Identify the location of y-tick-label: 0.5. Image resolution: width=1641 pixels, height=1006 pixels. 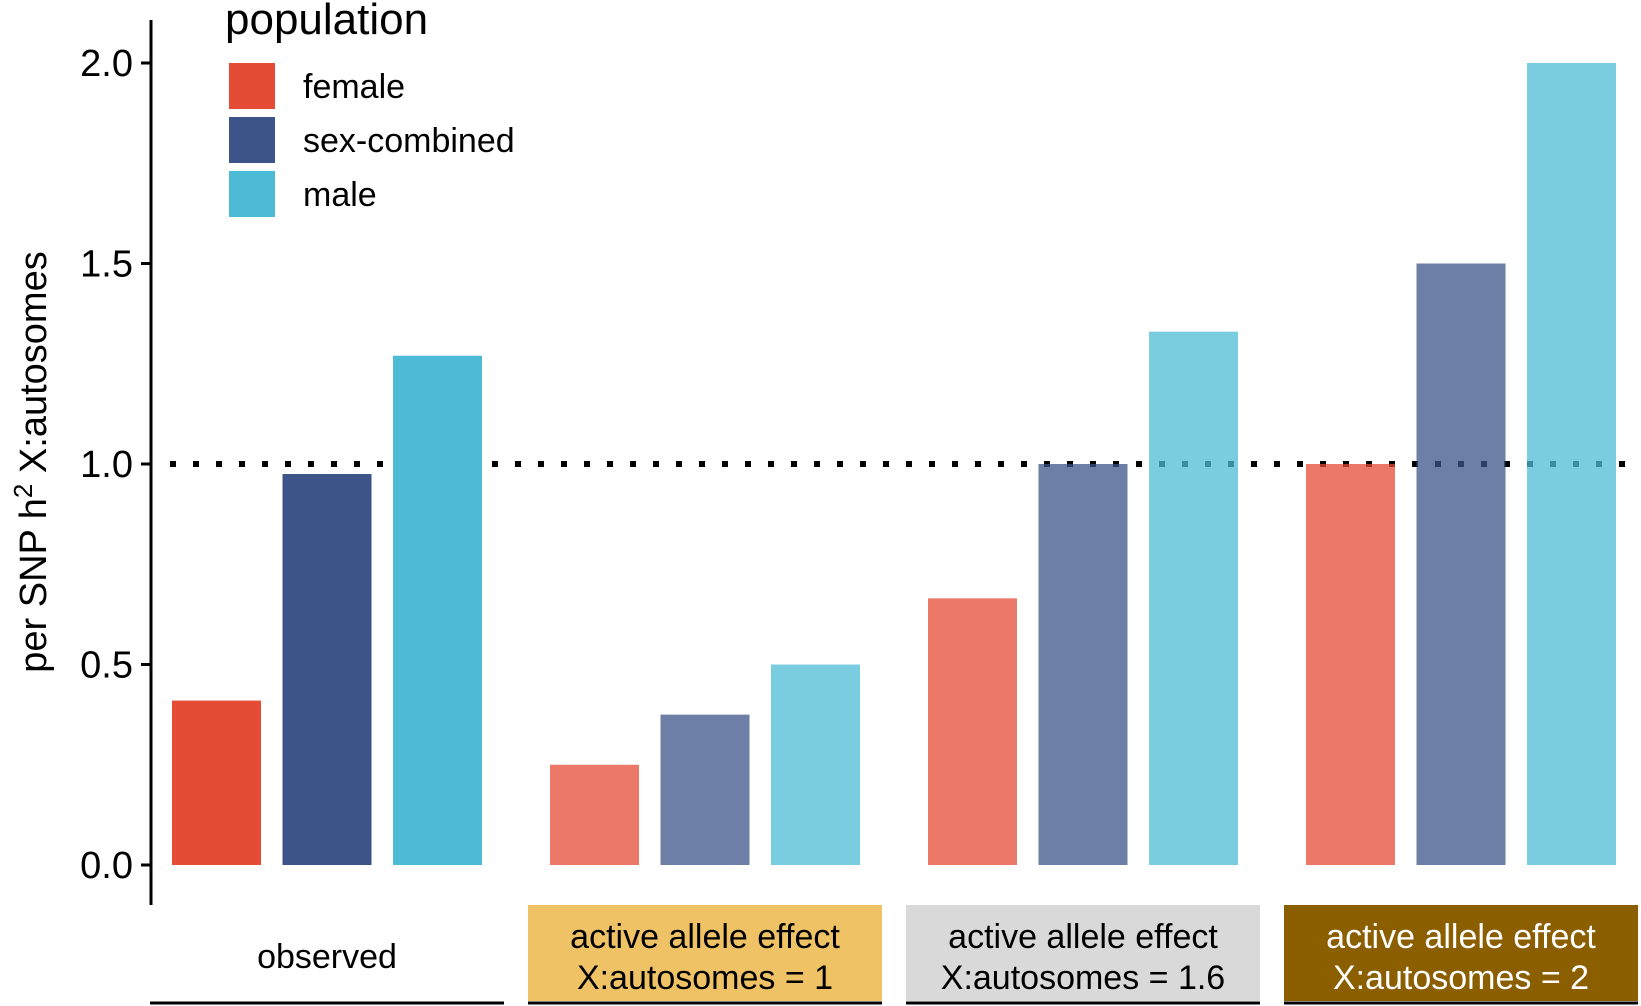
(106, 666).